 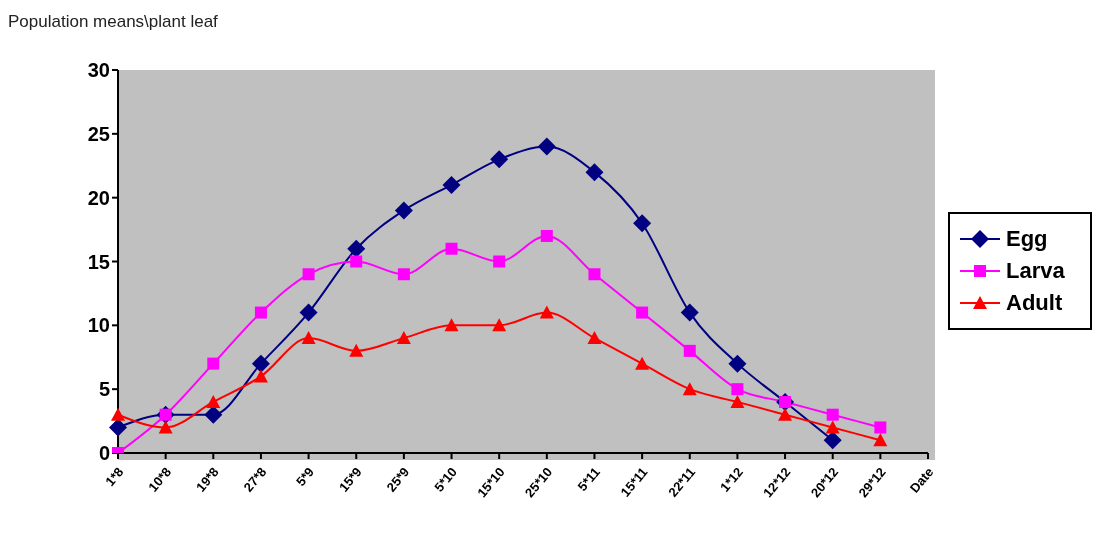 What do you see at coordinates (104, 389) in the screenshot?
I see `y-tick-label: 5` at bounding box center [104, 389].